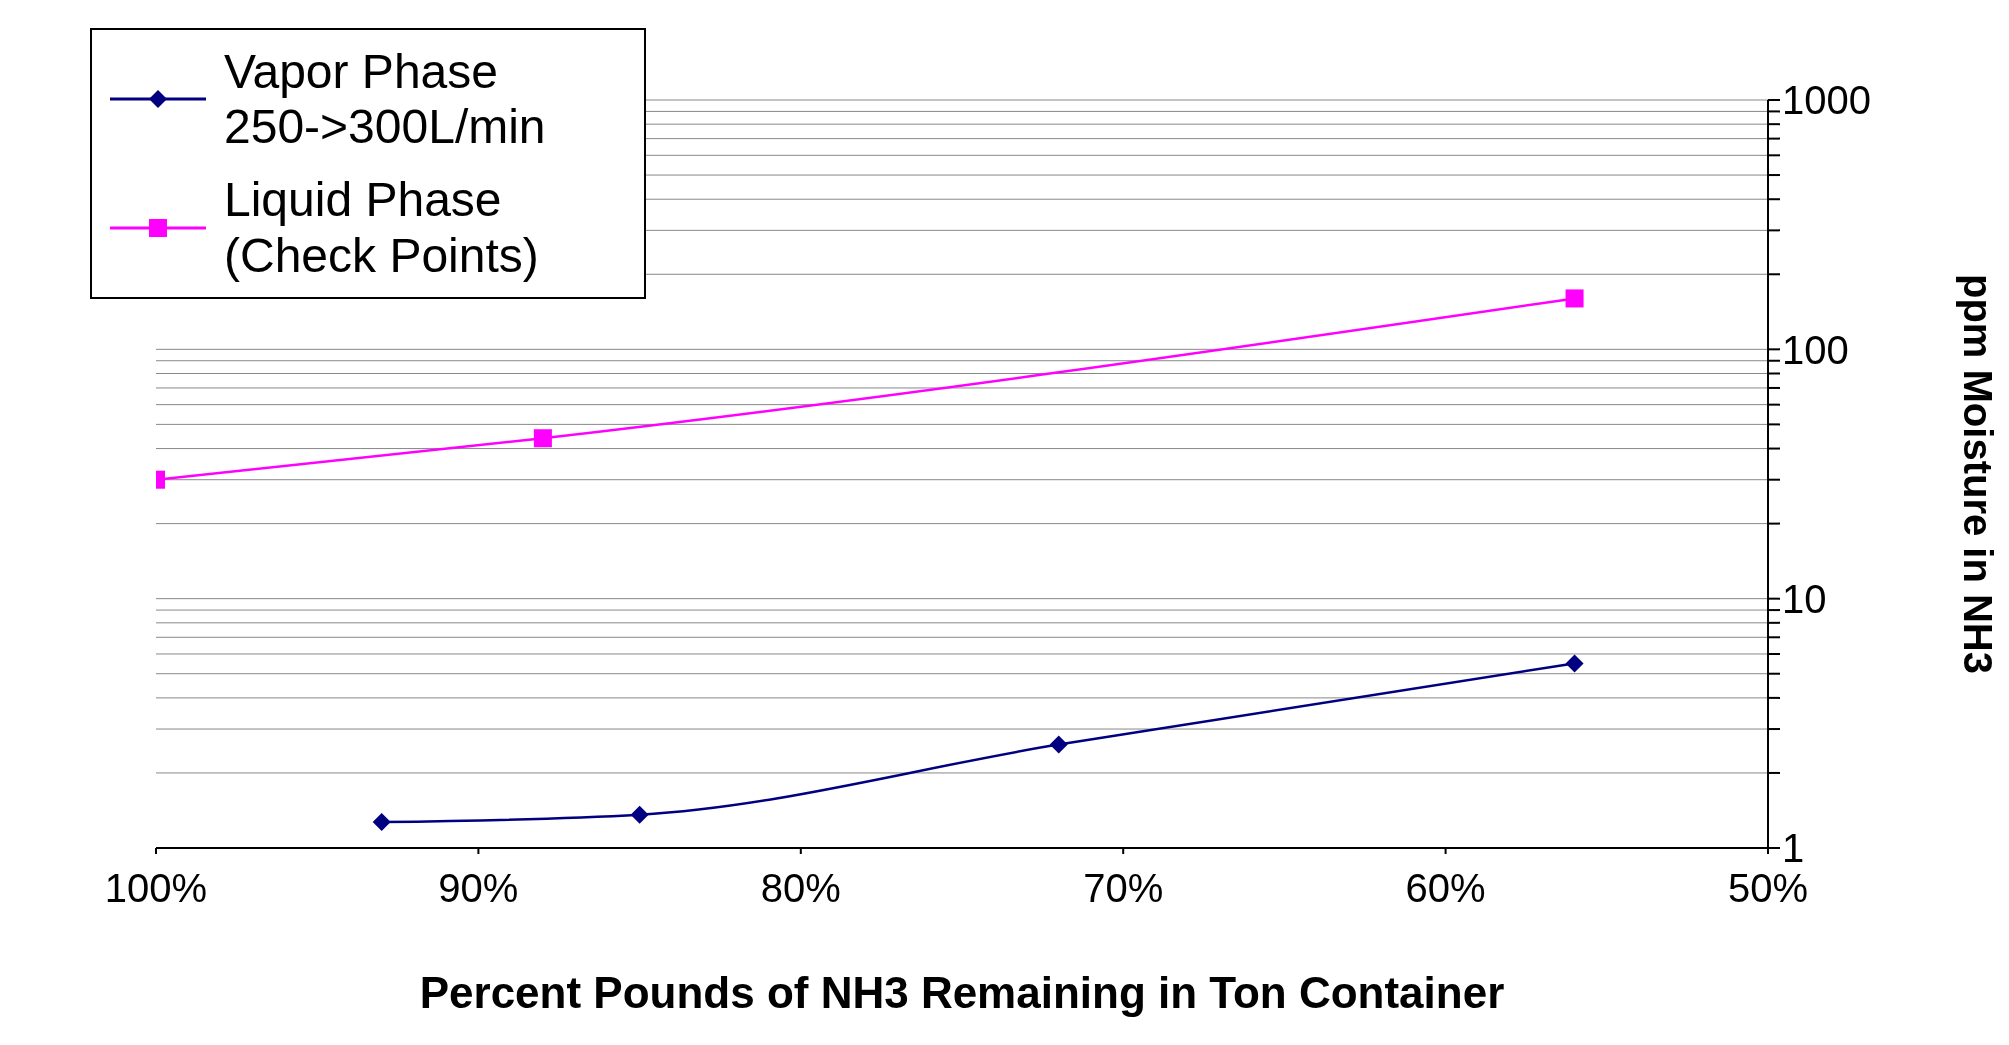 The width and height of the screenshot is (2009, 1045). What do you see at coordinates (1977, 474) in the screenshot?
I see `y-axis-title: ppm Moisture in NH3` at bounding box center [1977, 474].